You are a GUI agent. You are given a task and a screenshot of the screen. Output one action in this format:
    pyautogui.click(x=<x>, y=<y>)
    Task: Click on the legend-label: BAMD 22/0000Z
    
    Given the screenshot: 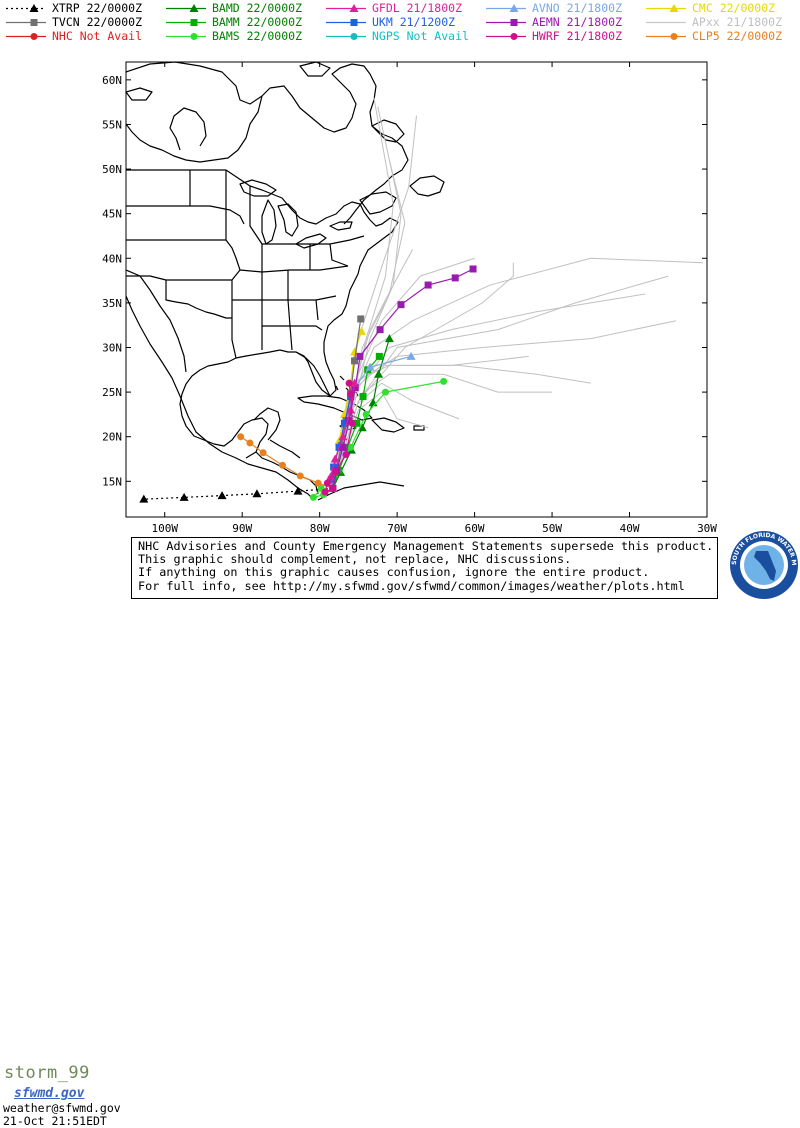 What is the action you would take?
    pyautogui.click(x=257, y=8)
    